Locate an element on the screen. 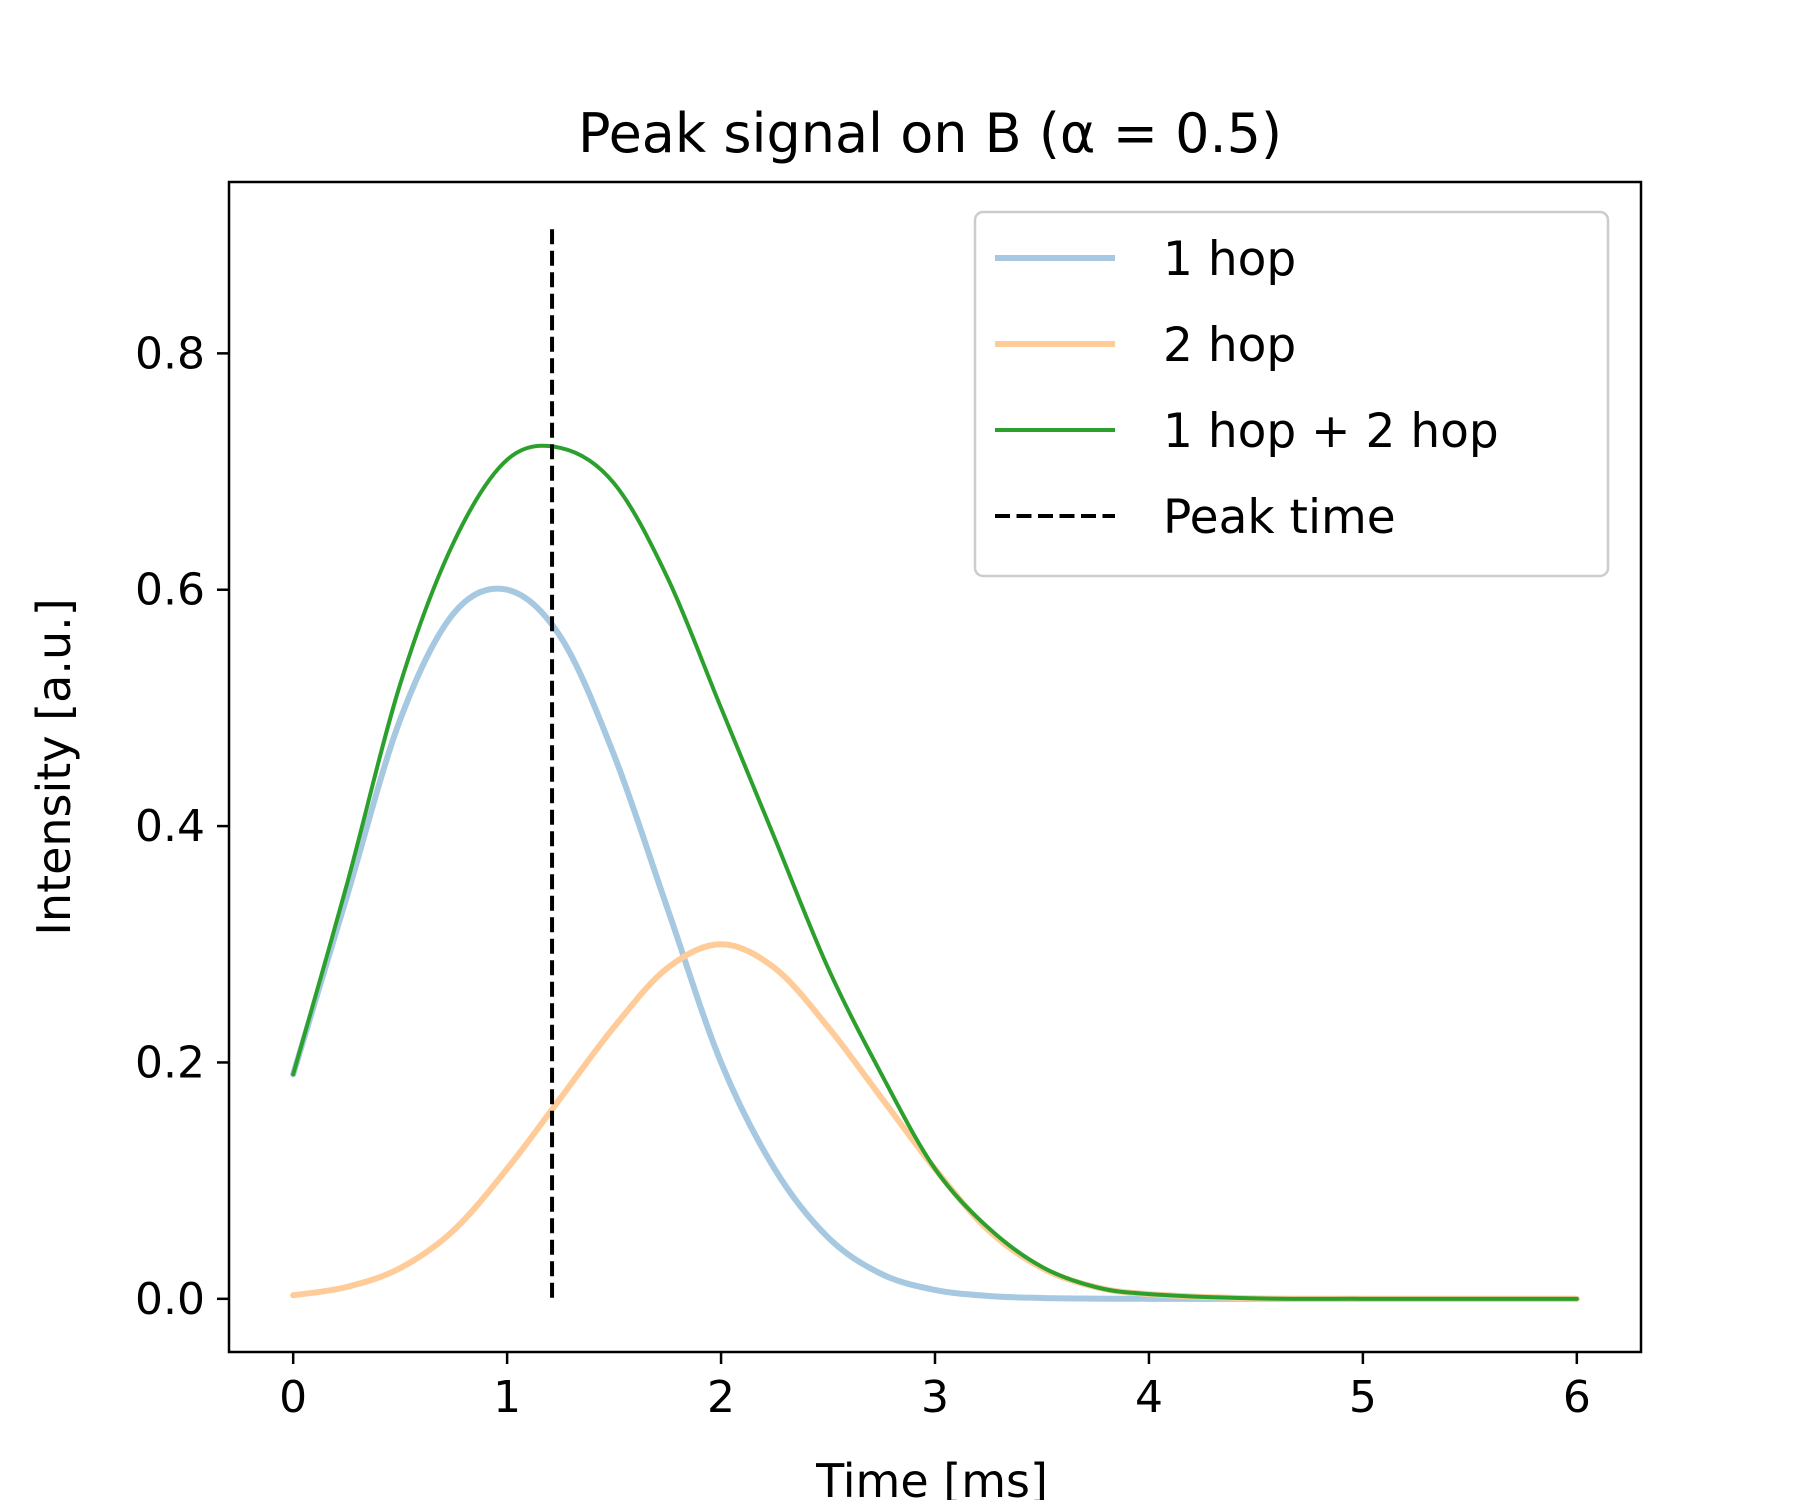 This screenshot has width=1800, height=1500. y-axis-ticks: 0.0 0.2 0.4 0.6 0.8 is located at coordinates (182, 826).